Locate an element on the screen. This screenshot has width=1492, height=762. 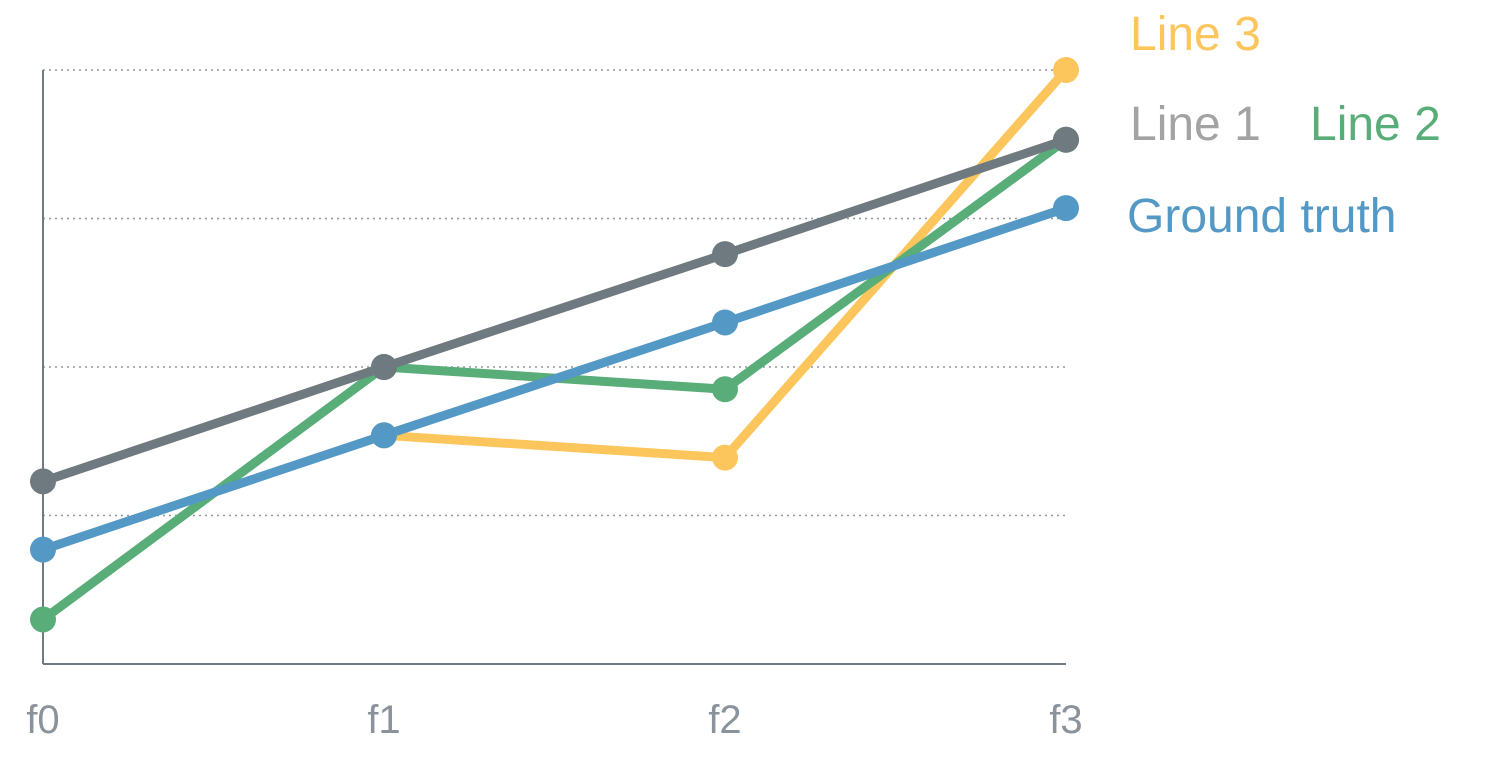
point-line-1-f1 is located at coordinates (384, 367).